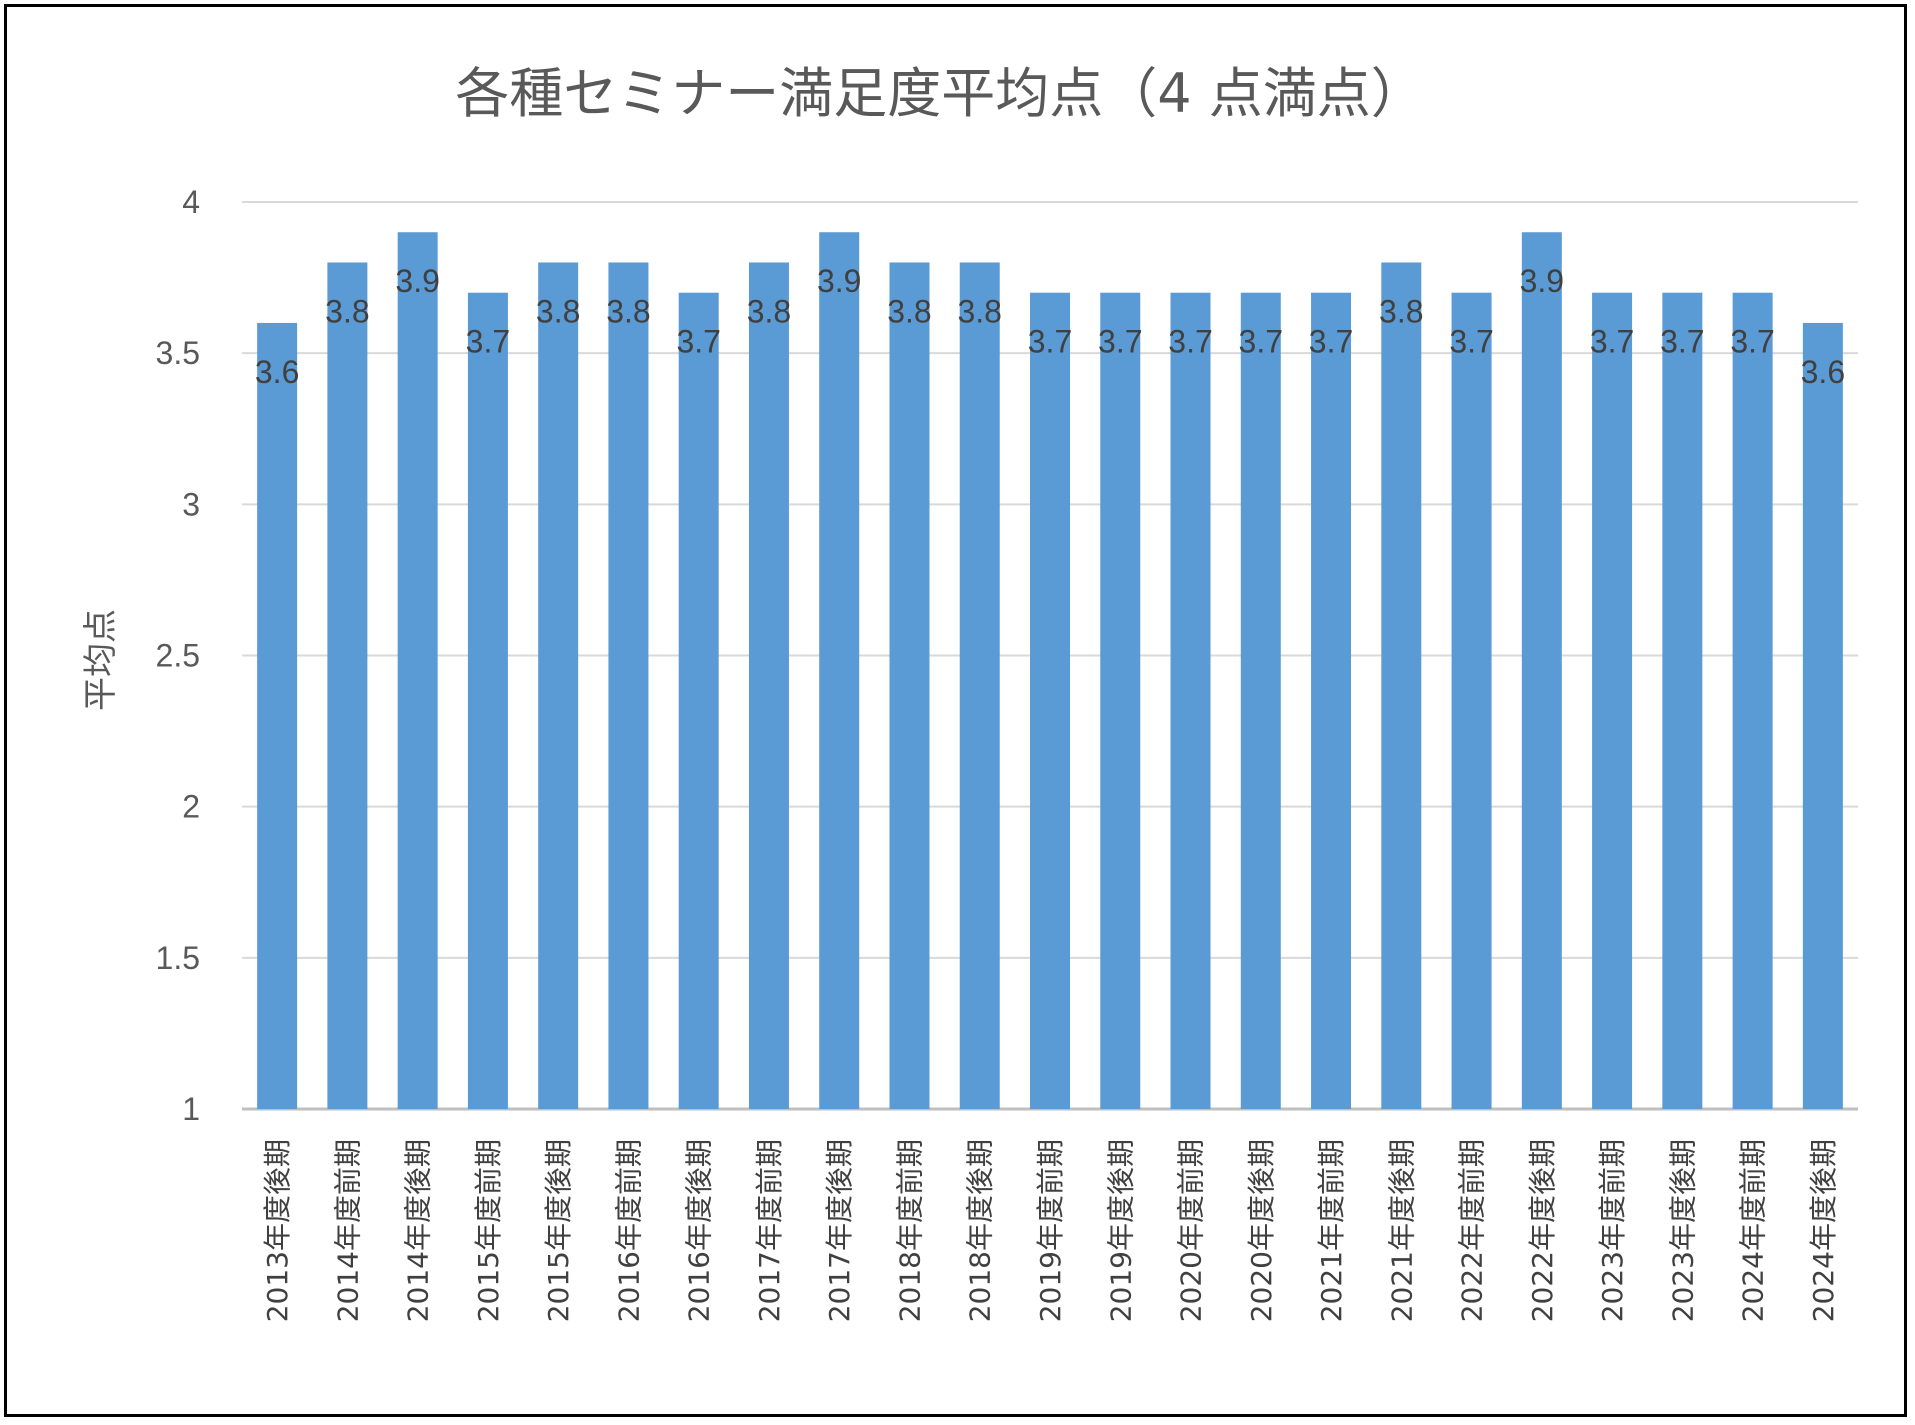 The width and height of the screenshot is (1915, 1425). What do you see at coordinates (191, 504) in the screenshot?
I see `y-tick-label: 3` at bounding box center [191, 504].